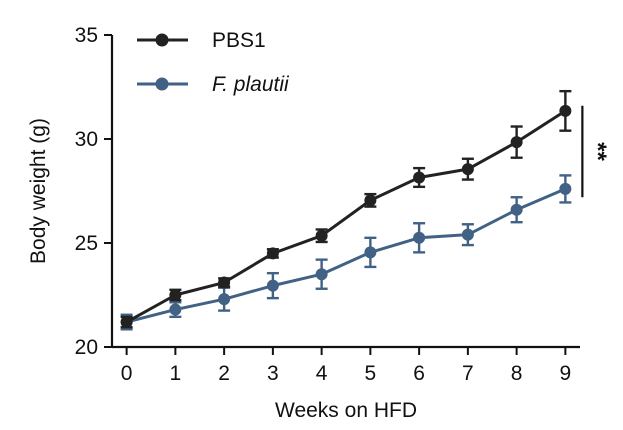  Describe the element at coordinates (86, 243) in the screenshot. I see `y-tick-label: 25` at that location.